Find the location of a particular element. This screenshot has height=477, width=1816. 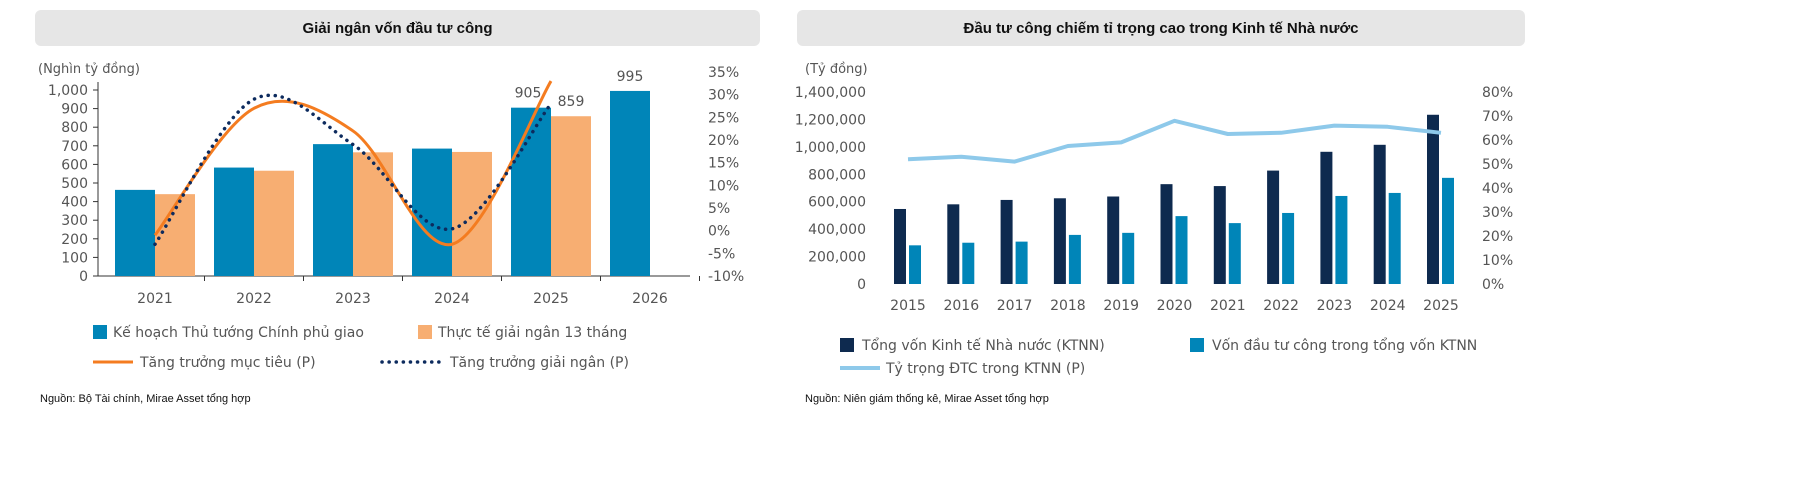

y-tick-label: 800,000 is located at coordinates (837, 175).